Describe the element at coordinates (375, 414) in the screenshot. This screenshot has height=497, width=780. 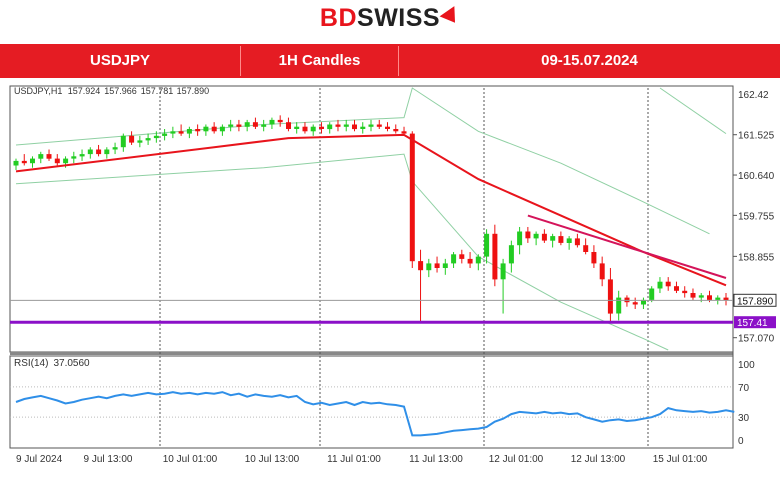
I see `rsi-line` at that location.